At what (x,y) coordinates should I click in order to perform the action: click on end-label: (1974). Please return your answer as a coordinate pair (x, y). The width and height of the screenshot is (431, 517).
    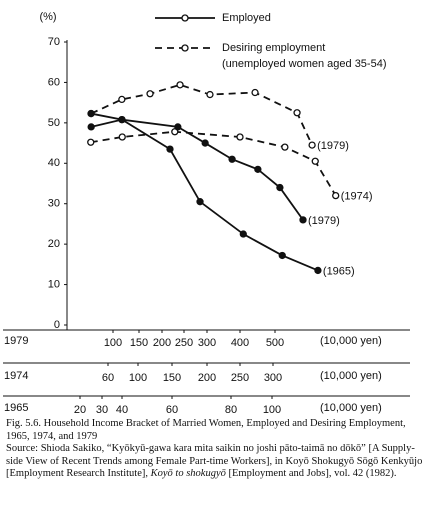
    Looking at the image, I should click on (357, 197).